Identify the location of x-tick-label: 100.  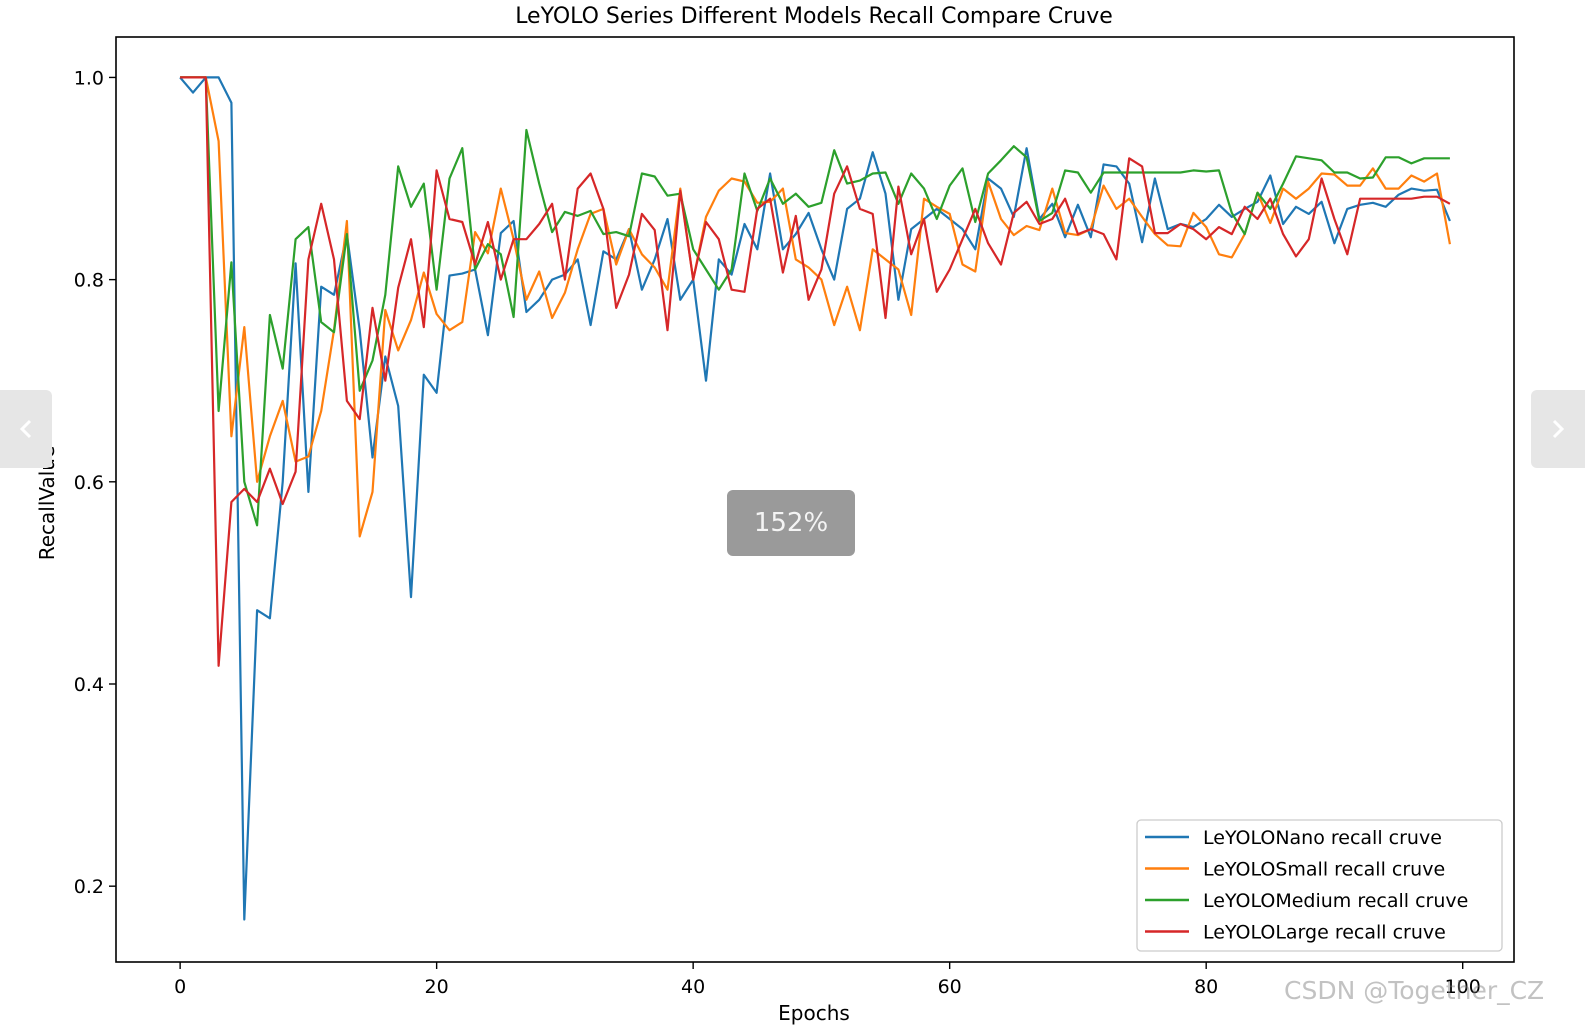
(1463, 987).